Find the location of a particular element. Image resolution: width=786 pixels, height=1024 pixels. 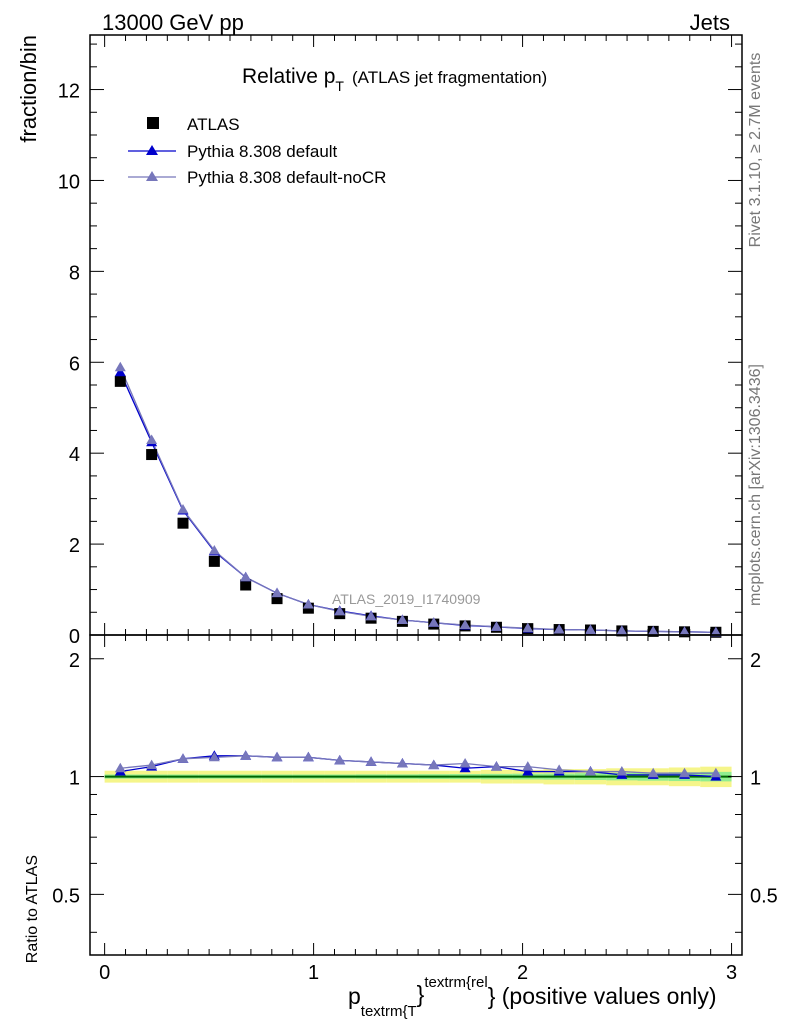

x-tick-label: 0 is located at coordinates (104, 973).